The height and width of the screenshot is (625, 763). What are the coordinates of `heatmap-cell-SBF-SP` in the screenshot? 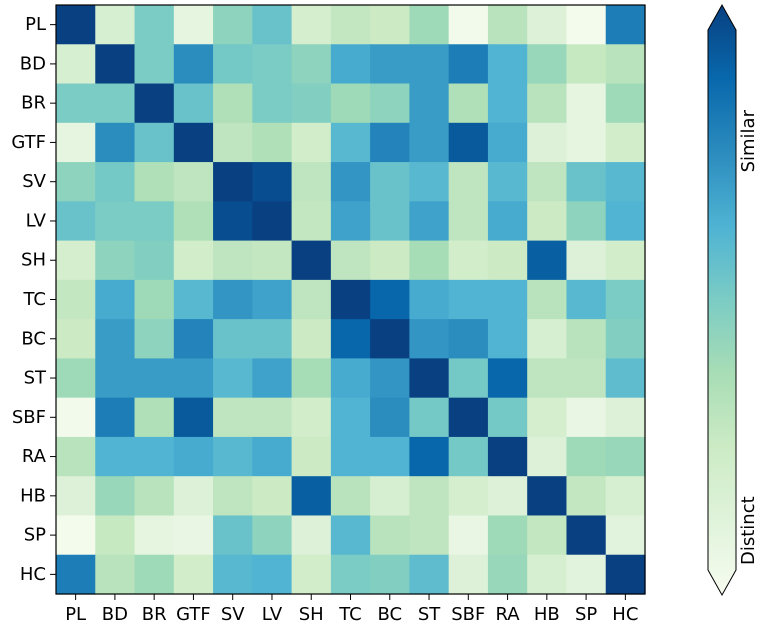 It's located at (586, 417).